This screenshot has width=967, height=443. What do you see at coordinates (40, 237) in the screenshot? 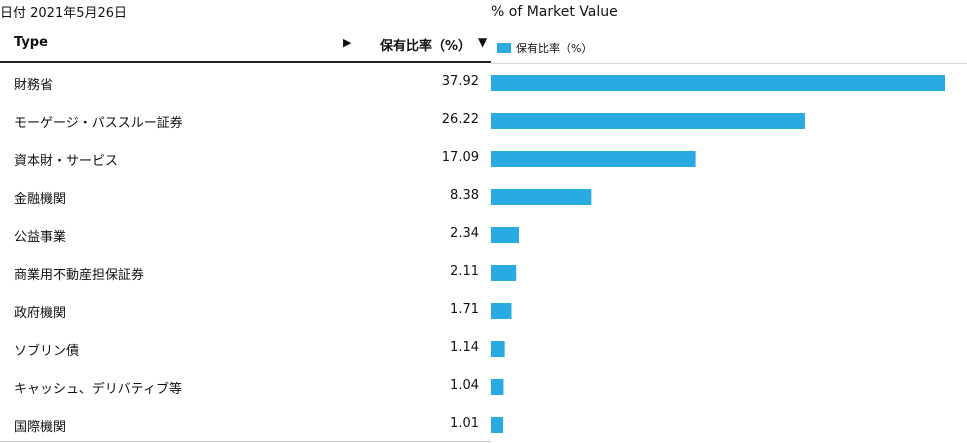
I see `row-label: 公益事業` at bounding box center [40, 237].